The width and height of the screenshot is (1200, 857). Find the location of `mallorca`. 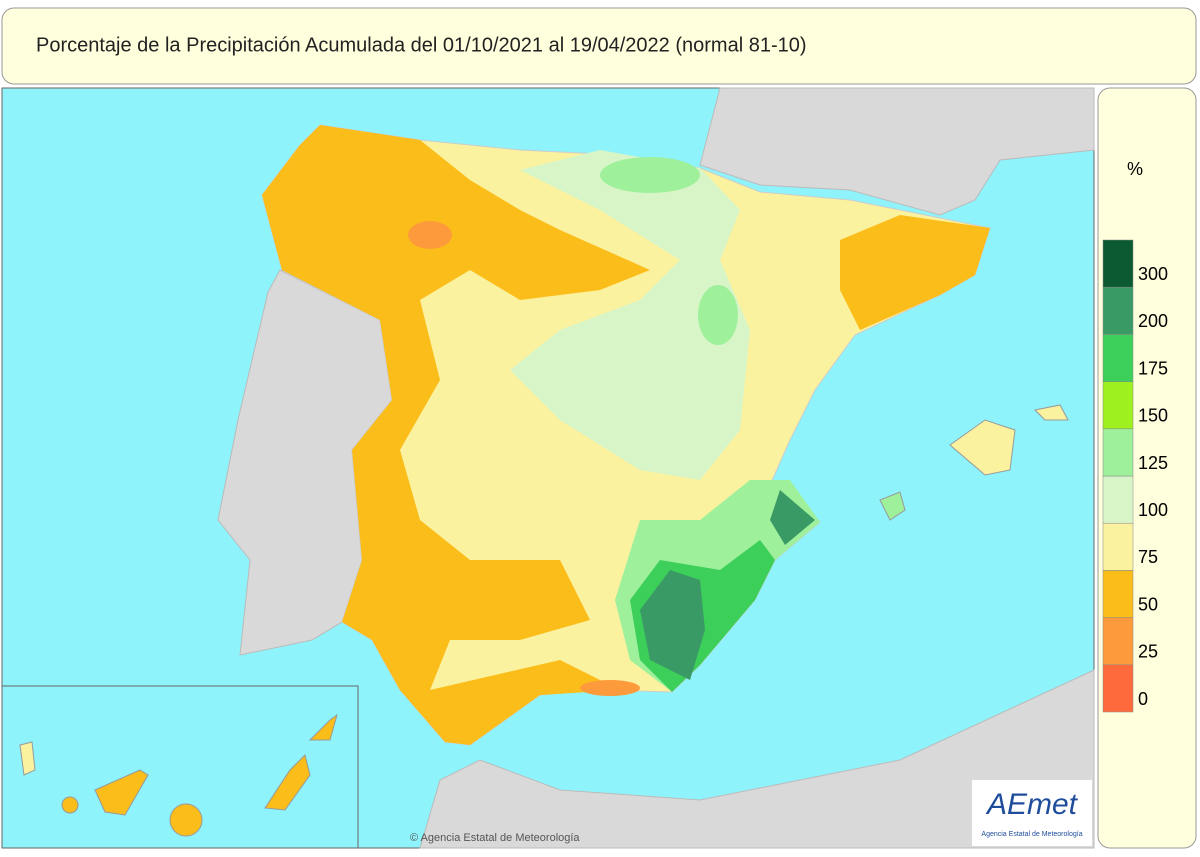

mallorca is located at coordinates (982, 447).